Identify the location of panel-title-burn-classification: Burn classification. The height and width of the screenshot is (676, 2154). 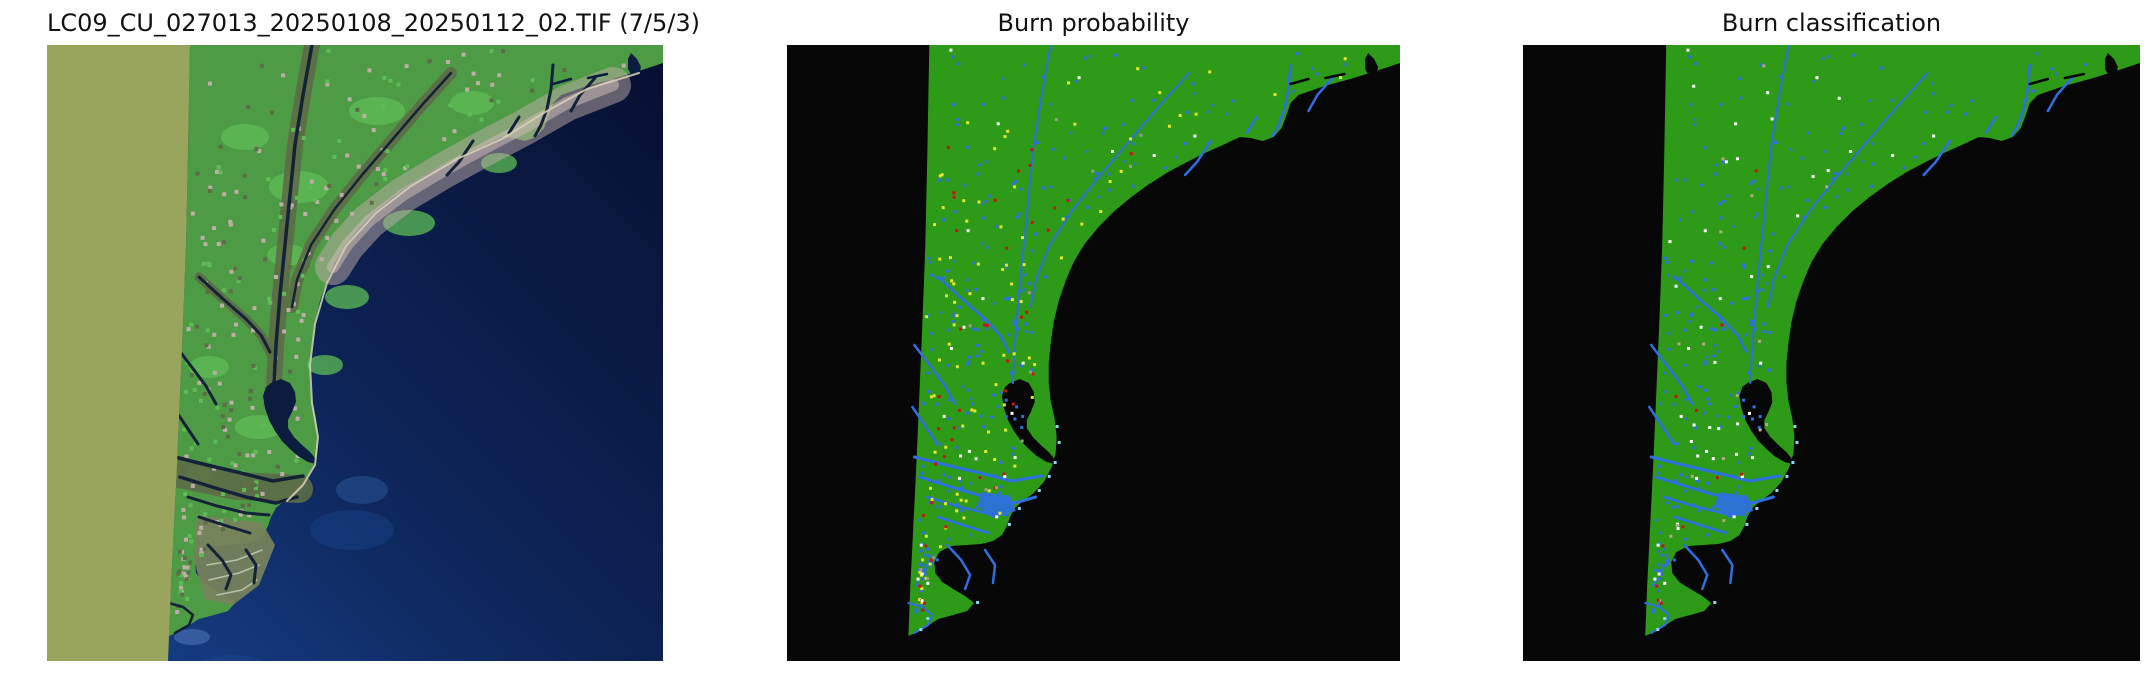
(1831, 23).